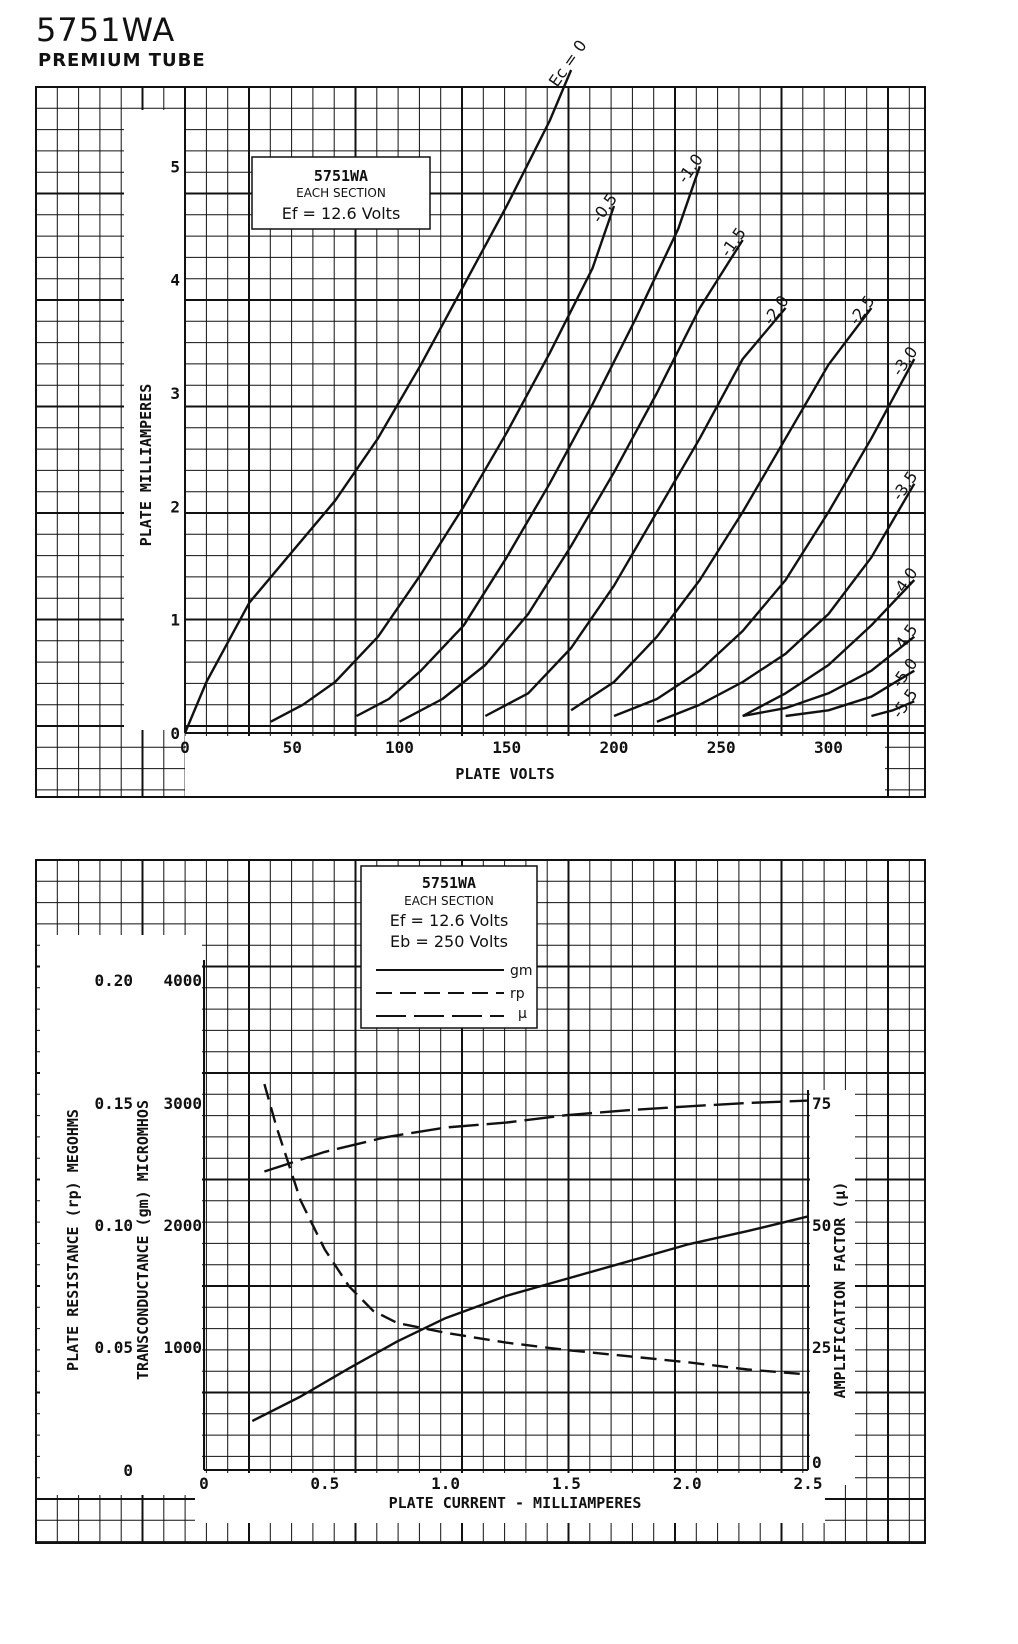 The image size is (1018, 1644). Describe the element at coordinates (504, 774) in the screenshot. I see `x-axis-label: PLATE VOLTS` at that location.